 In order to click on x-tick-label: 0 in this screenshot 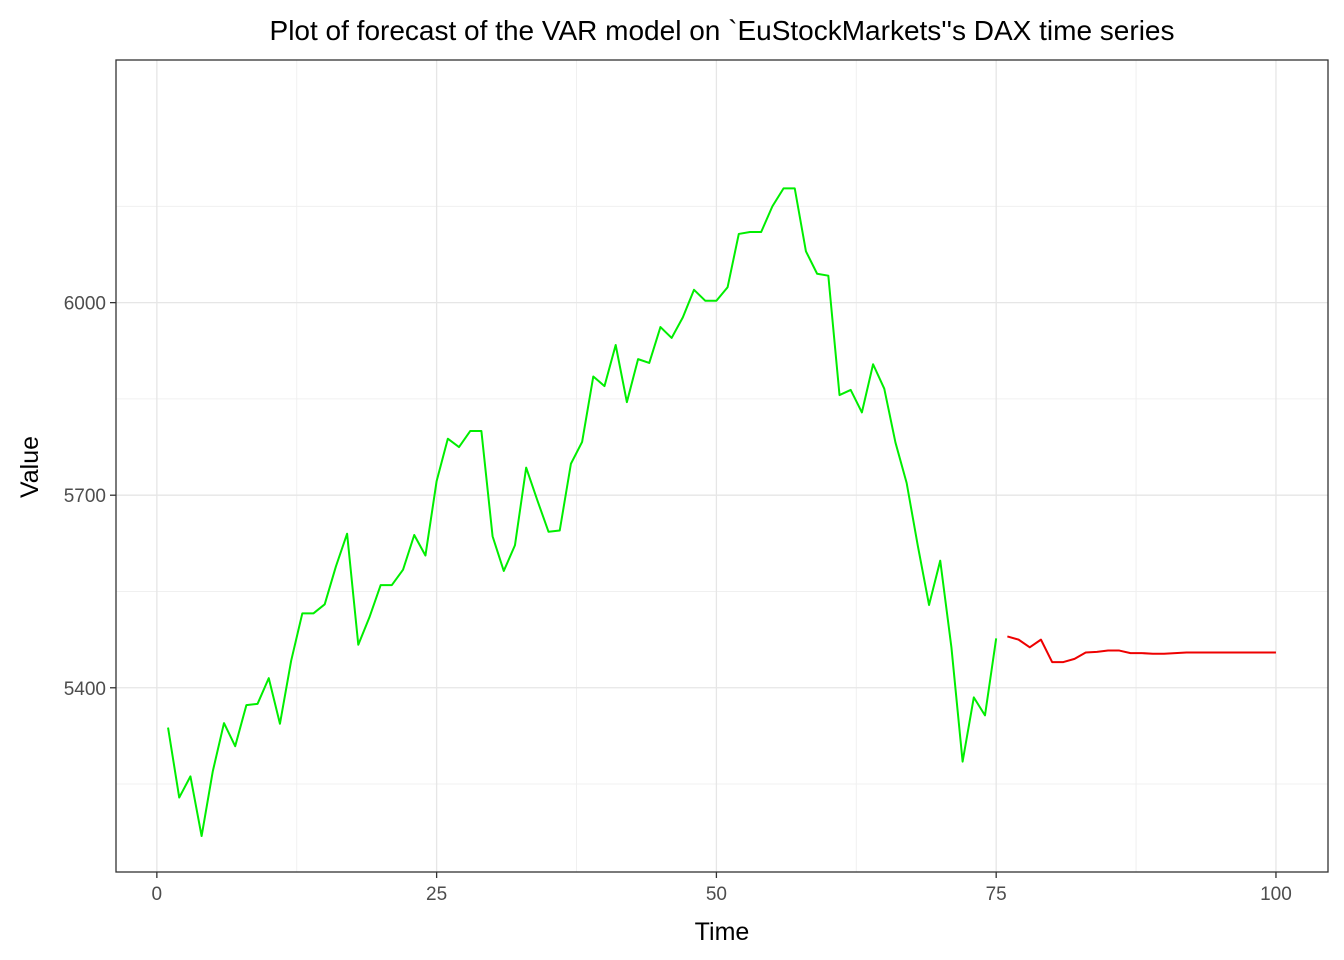, I will do `click(157, 894)`.